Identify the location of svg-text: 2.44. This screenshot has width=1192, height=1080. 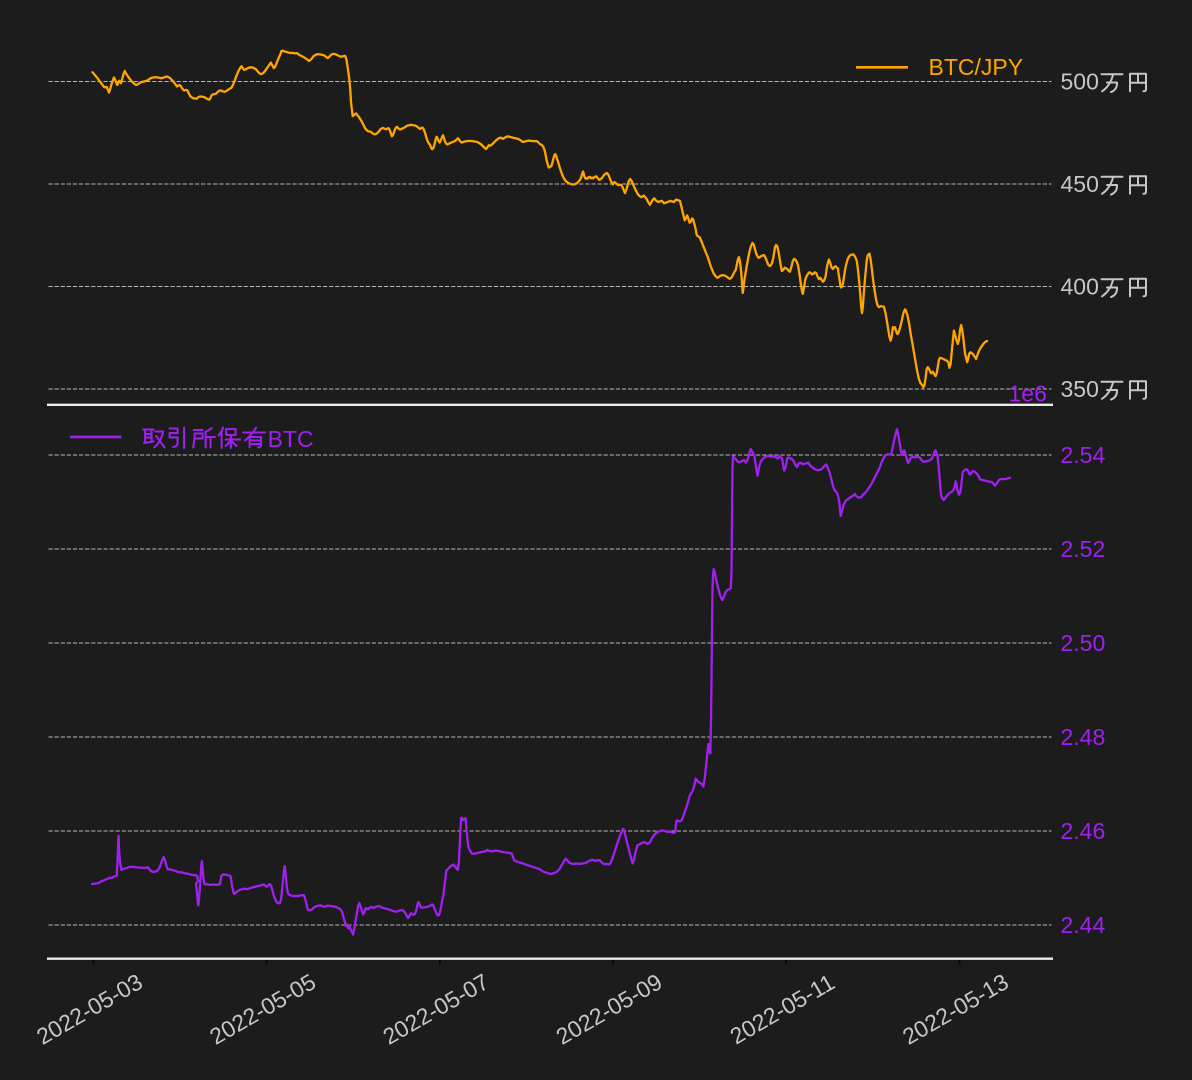
(1083, 925).